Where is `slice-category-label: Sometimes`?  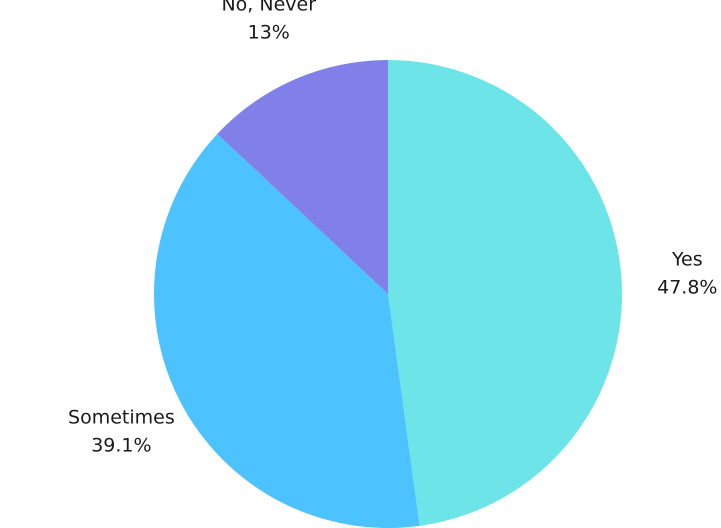
slice-category-label: Sometimes is located at coordinates (121, 418).